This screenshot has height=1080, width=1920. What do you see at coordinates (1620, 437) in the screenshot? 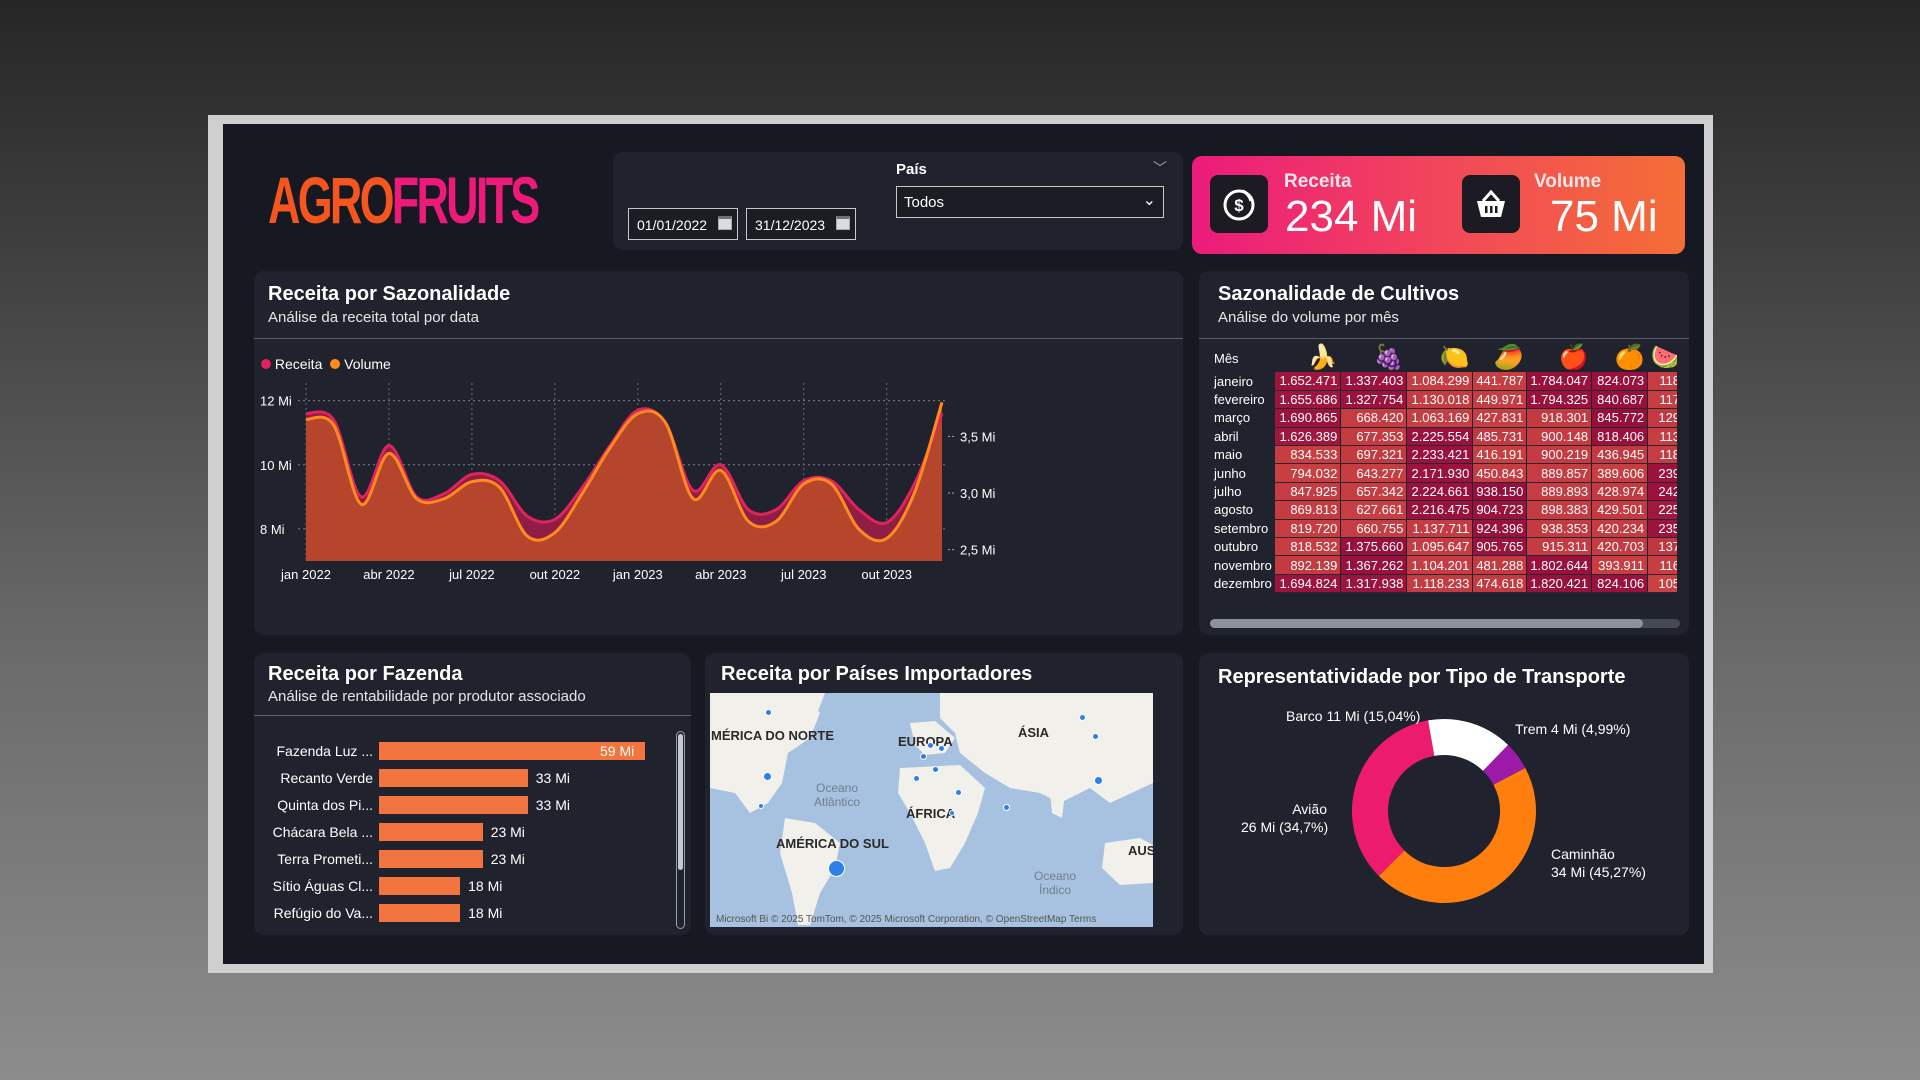
I see `heatmap-cell: 818.406` at bounding box center [1620, 437].